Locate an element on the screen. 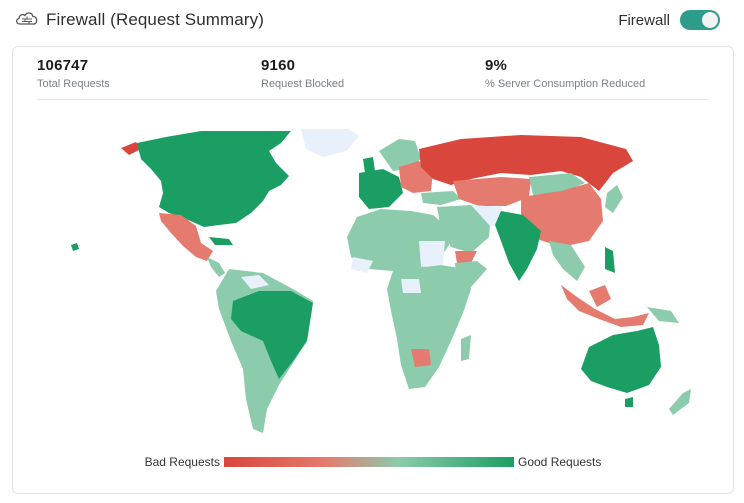 The width and height of the screenshot is (744, 503). legend-high-label: Good Requests is located at coordinates (560, 462).